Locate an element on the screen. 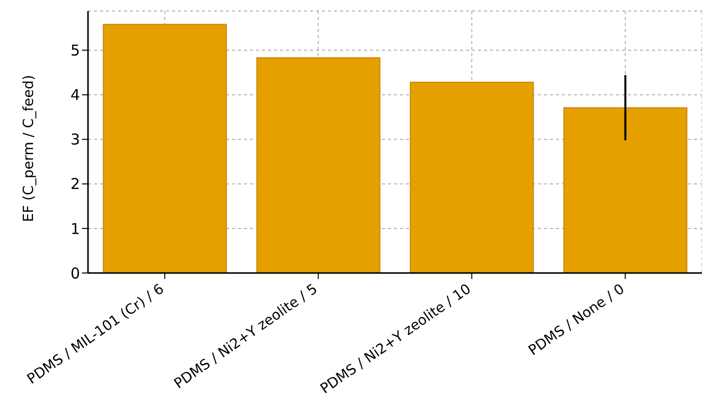 The height and width of the screenshot is (411, 710). y-tick-label: 5 is located at coordinates (75, 51).